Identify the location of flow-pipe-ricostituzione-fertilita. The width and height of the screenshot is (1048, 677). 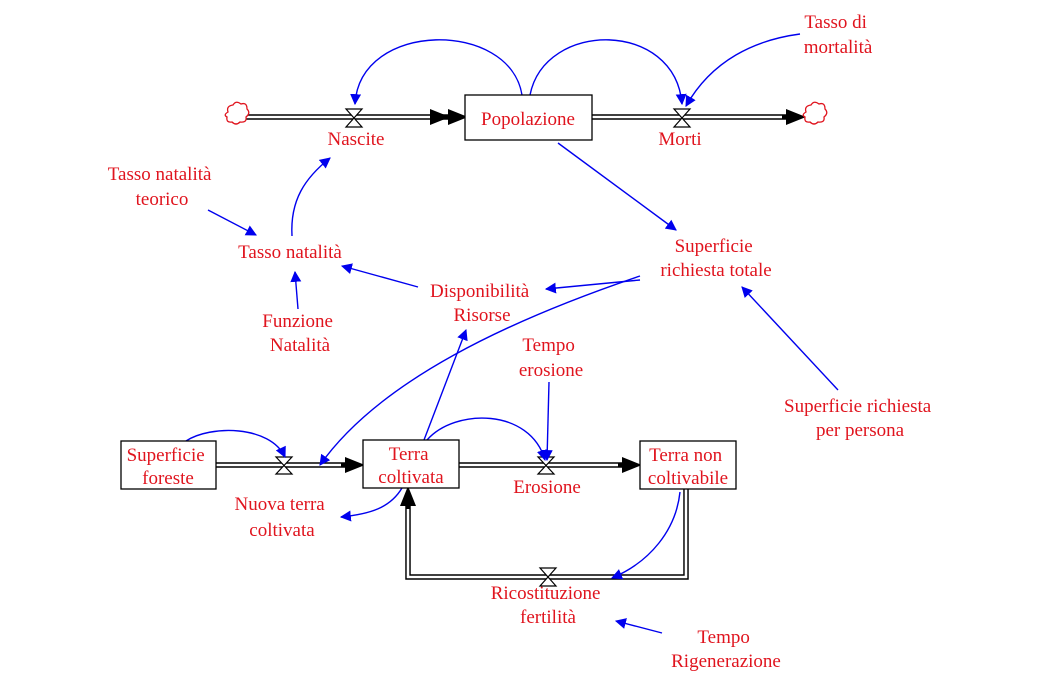
(544, 533).